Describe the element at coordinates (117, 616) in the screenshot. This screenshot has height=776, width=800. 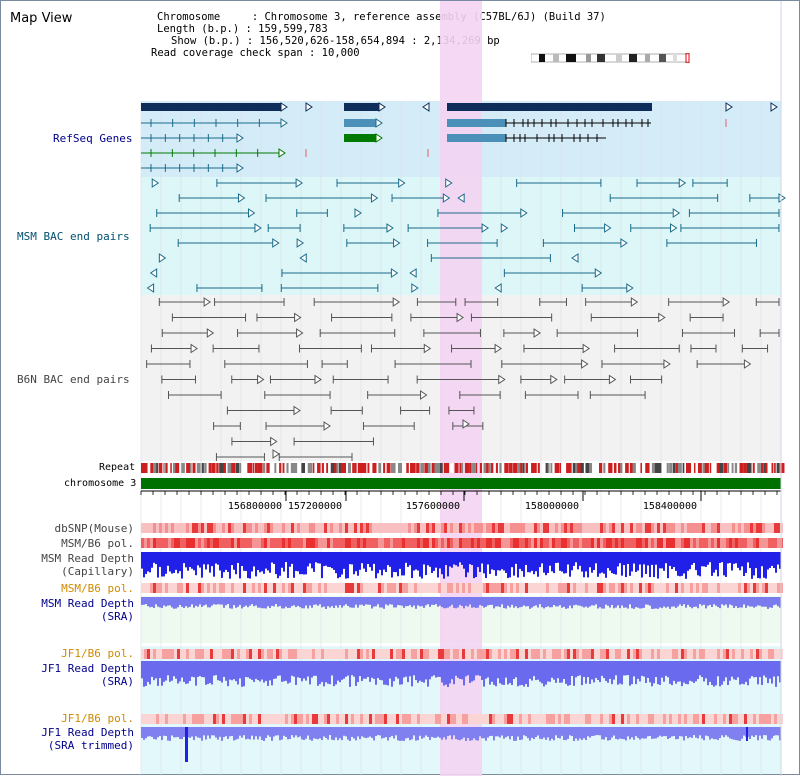
I see `msm-depth-sra-label-2: (SRA)` at that location.